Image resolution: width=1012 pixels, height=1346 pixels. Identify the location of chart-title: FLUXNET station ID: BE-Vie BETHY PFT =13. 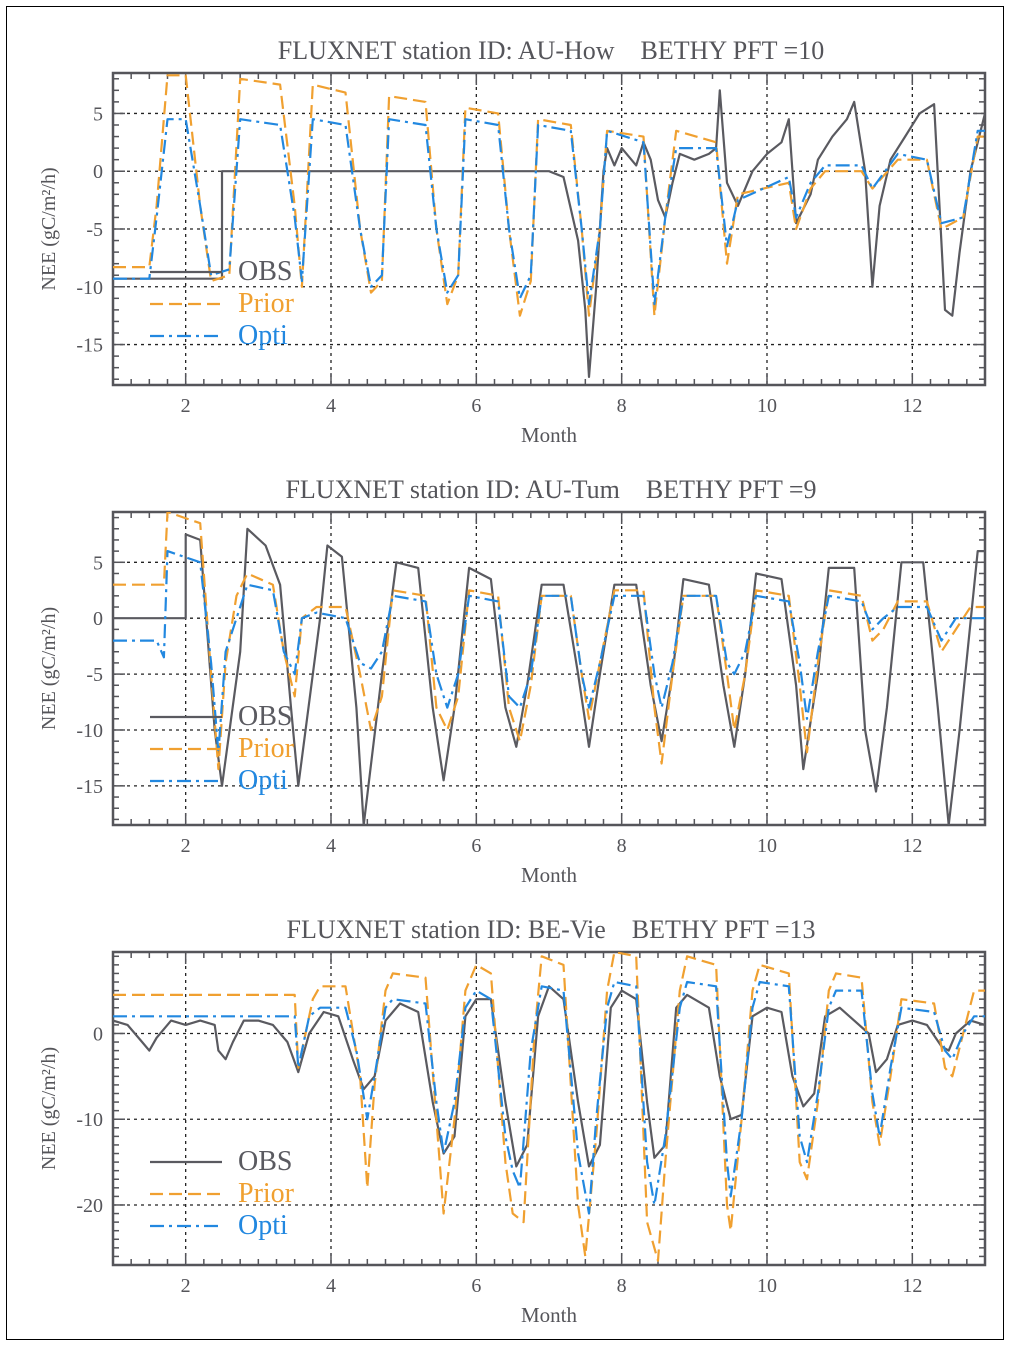
(550, 929).